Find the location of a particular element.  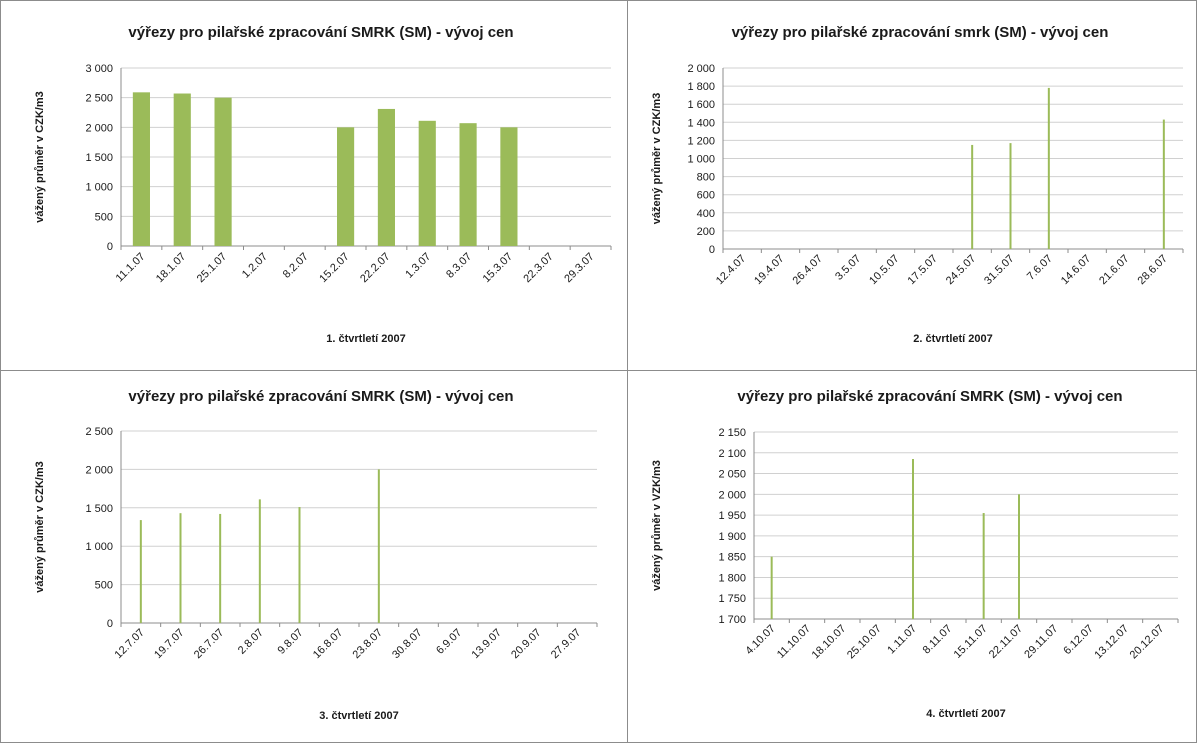

x-tick-label: 19.4.07 is located at coordinates (769, 270).